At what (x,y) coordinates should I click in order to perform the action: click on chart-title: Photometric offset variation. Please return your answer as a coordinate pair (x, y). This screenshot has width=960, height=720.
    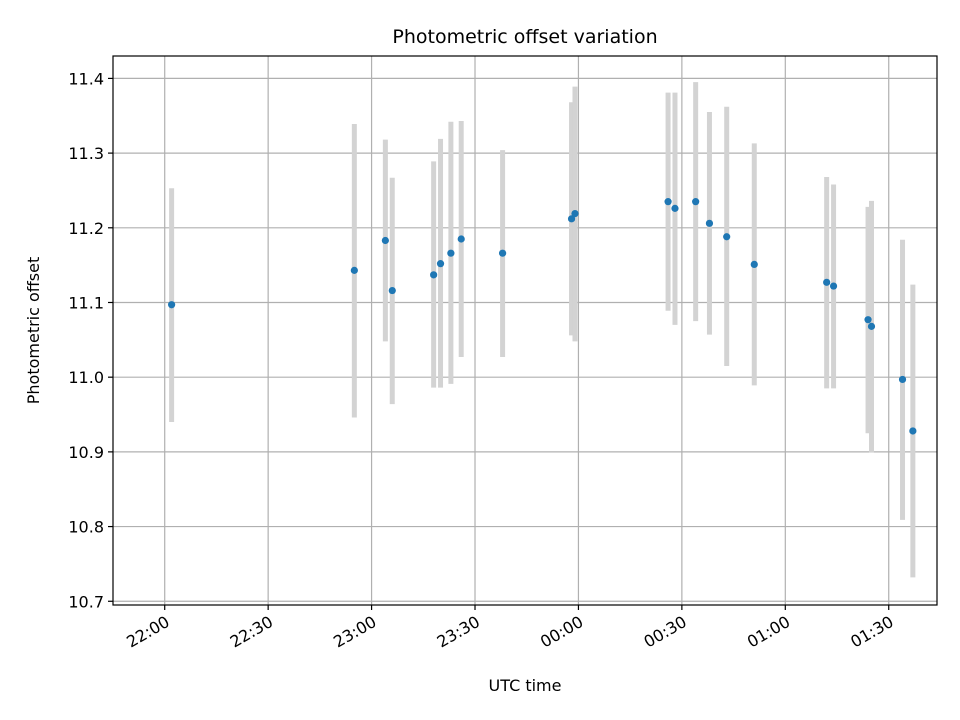
    Looking at the image, I should click on (524, 37).